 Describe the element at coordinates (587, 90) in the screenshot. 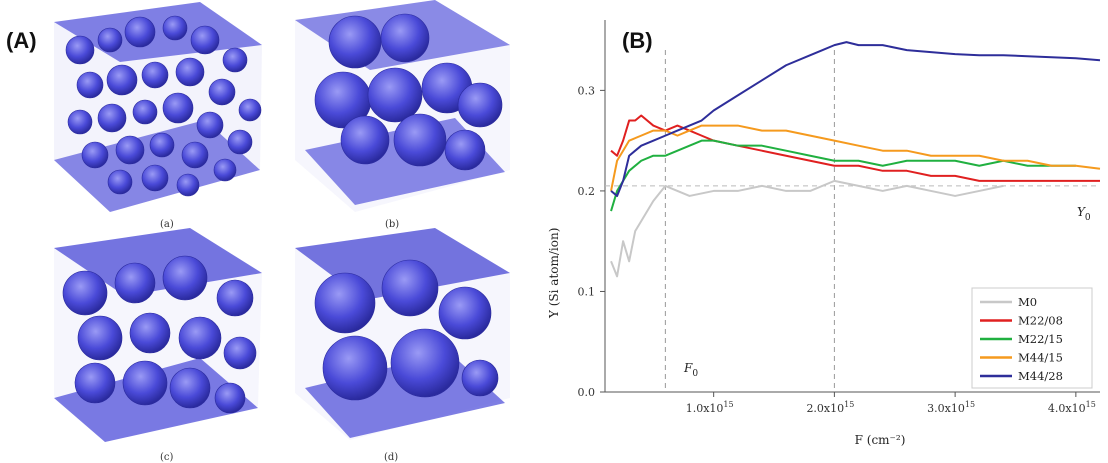

I see `y-tick-label: 0.3` at that location.